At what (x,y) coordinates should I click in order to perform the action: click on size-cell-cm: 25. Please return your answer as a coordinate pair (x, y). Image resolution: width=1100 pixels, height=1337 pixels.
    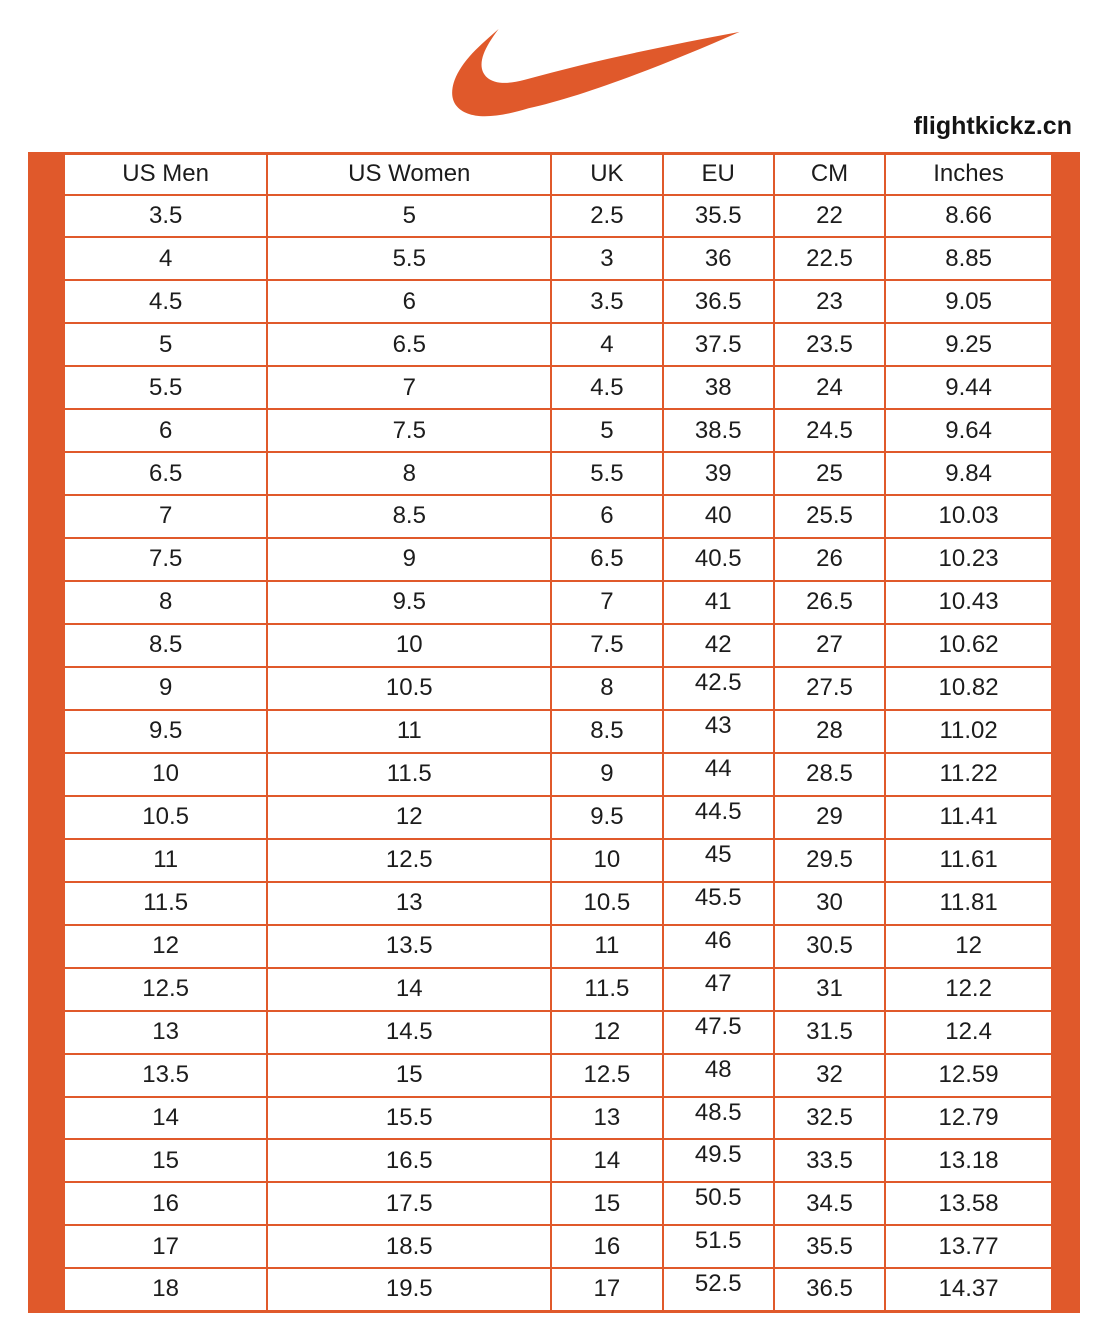
    Looking at the image, I should click on (829, 474).